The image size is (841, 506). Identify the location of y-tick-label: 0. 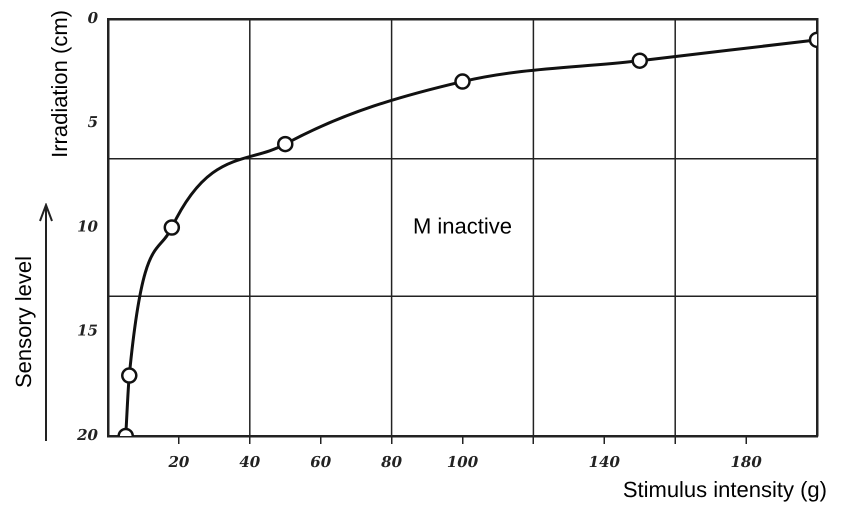
(93, 17).